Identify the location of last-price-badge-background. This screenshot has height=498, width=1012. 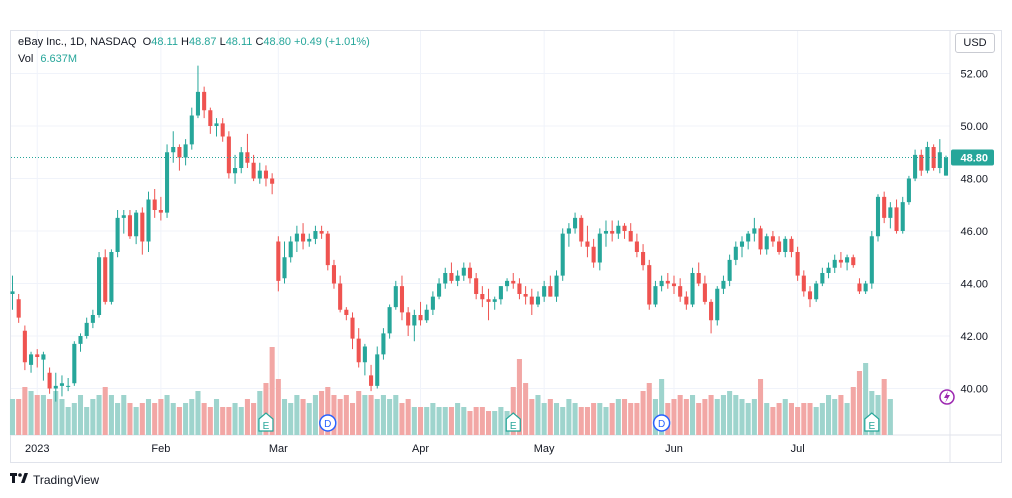
(972, 157).